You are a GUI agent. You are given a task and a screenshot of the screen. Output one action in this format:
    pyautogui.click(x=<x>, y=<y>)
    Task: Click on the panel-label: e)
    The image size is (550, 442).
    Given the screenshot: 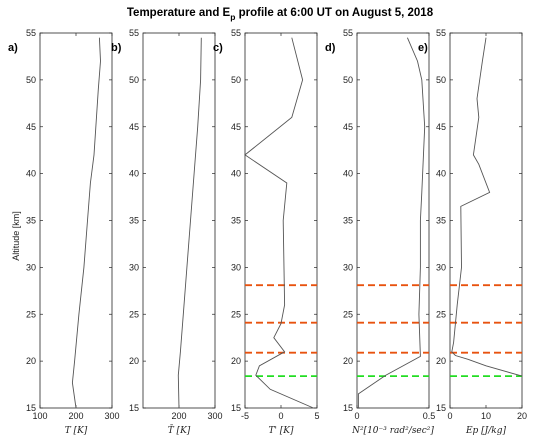 What is the action you would take?
    pyautogui.click(x=423, y=48)
    